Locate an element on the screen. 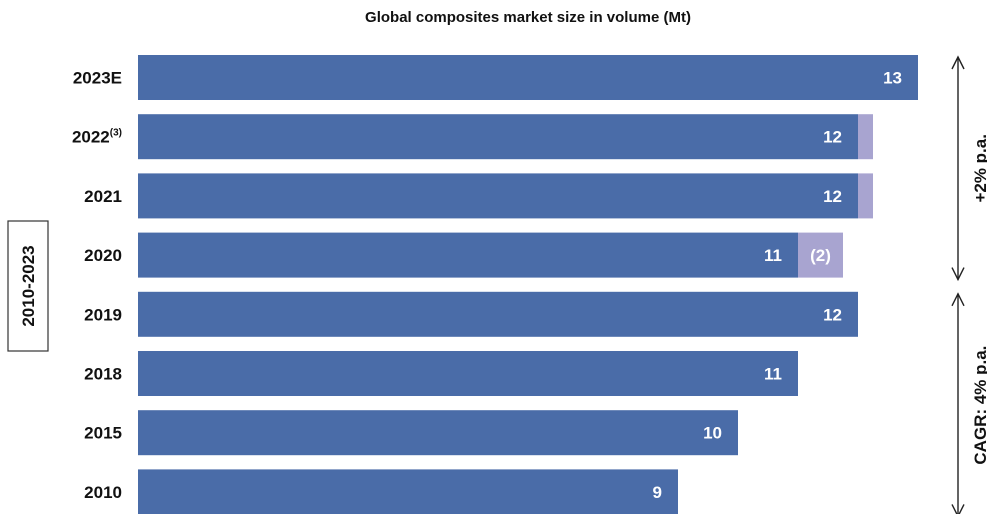 The height and width of the screenshot is (514, 987). segment-note-2020: (2) is located at coordinates (820, 255).